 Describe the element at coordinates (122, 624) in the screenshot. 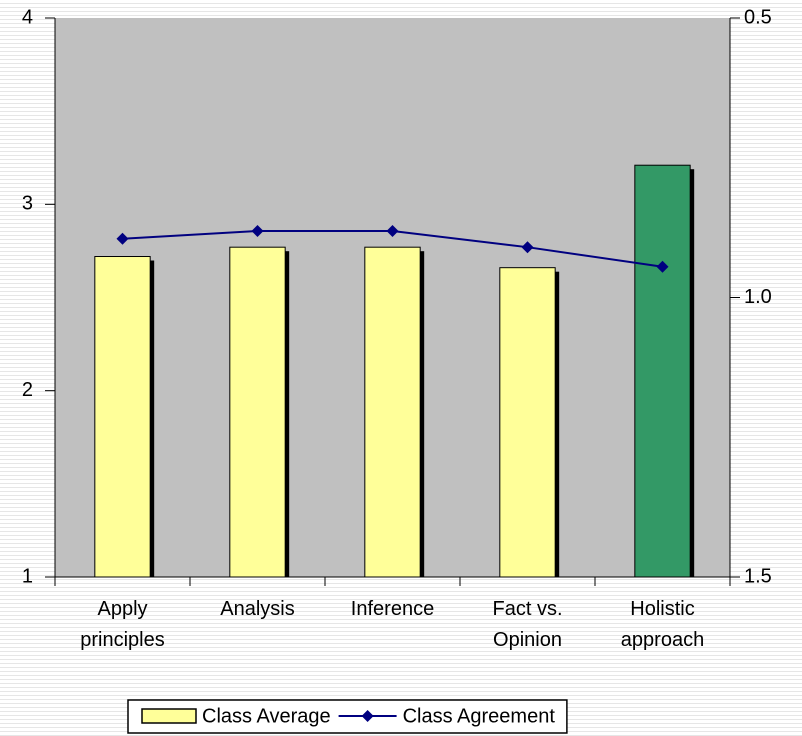

I see `x-tick-label: Apply principles` at that location.